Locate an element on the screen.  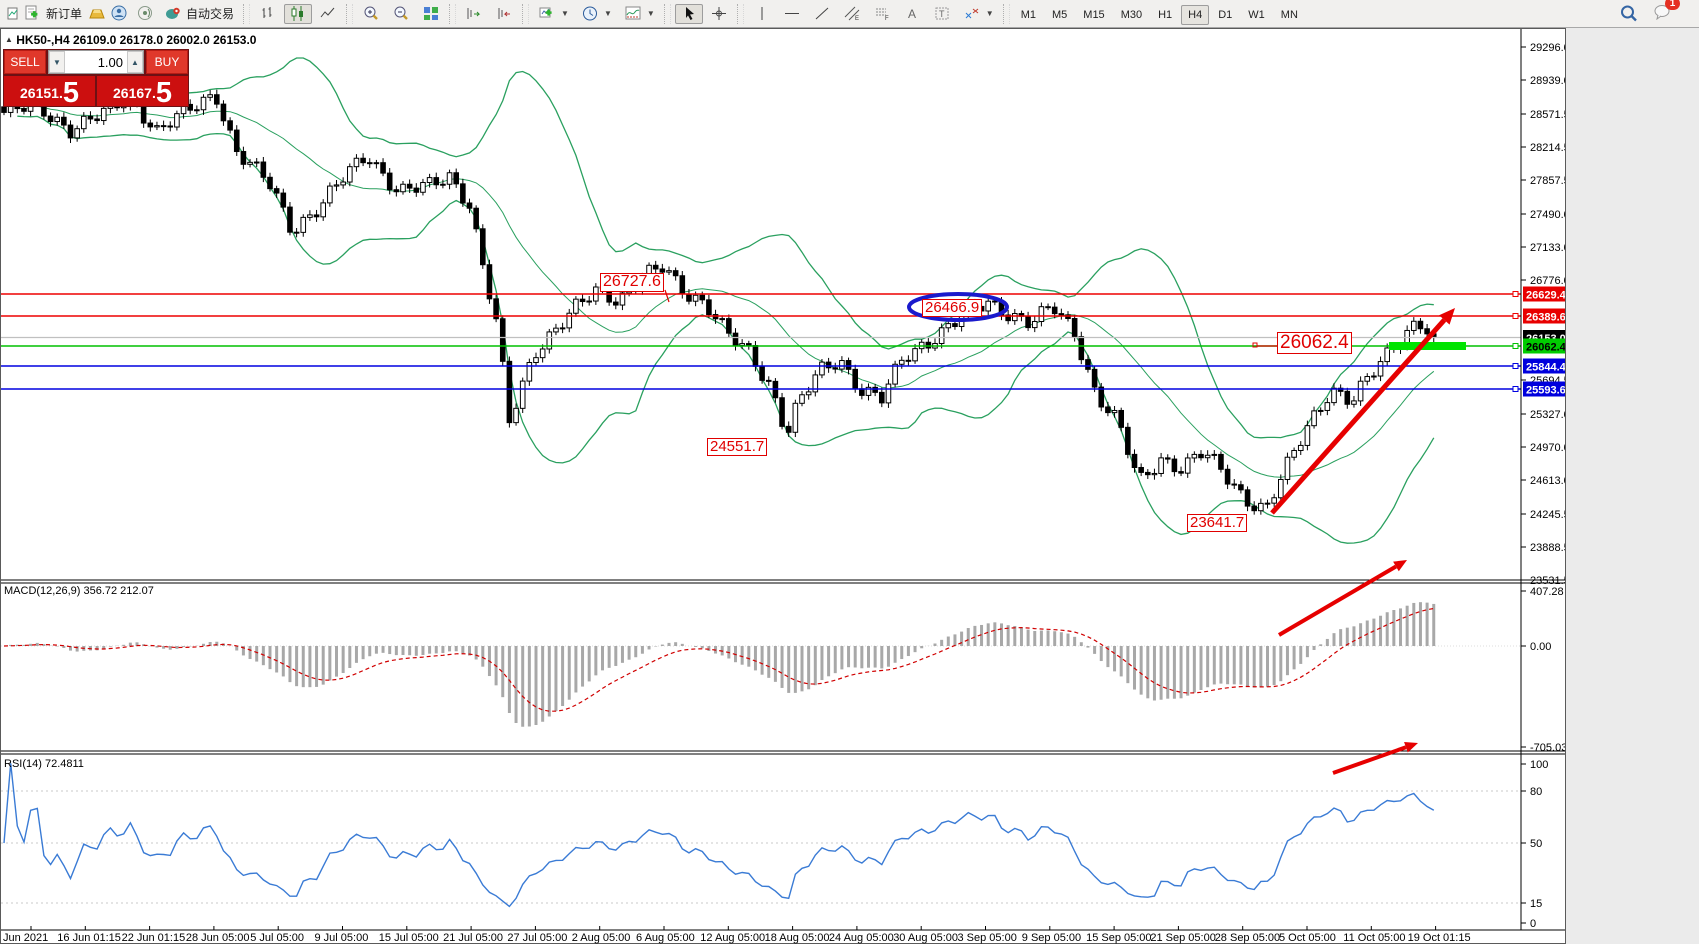
vertical-line-tool-button is located at coordinates (762, 14).